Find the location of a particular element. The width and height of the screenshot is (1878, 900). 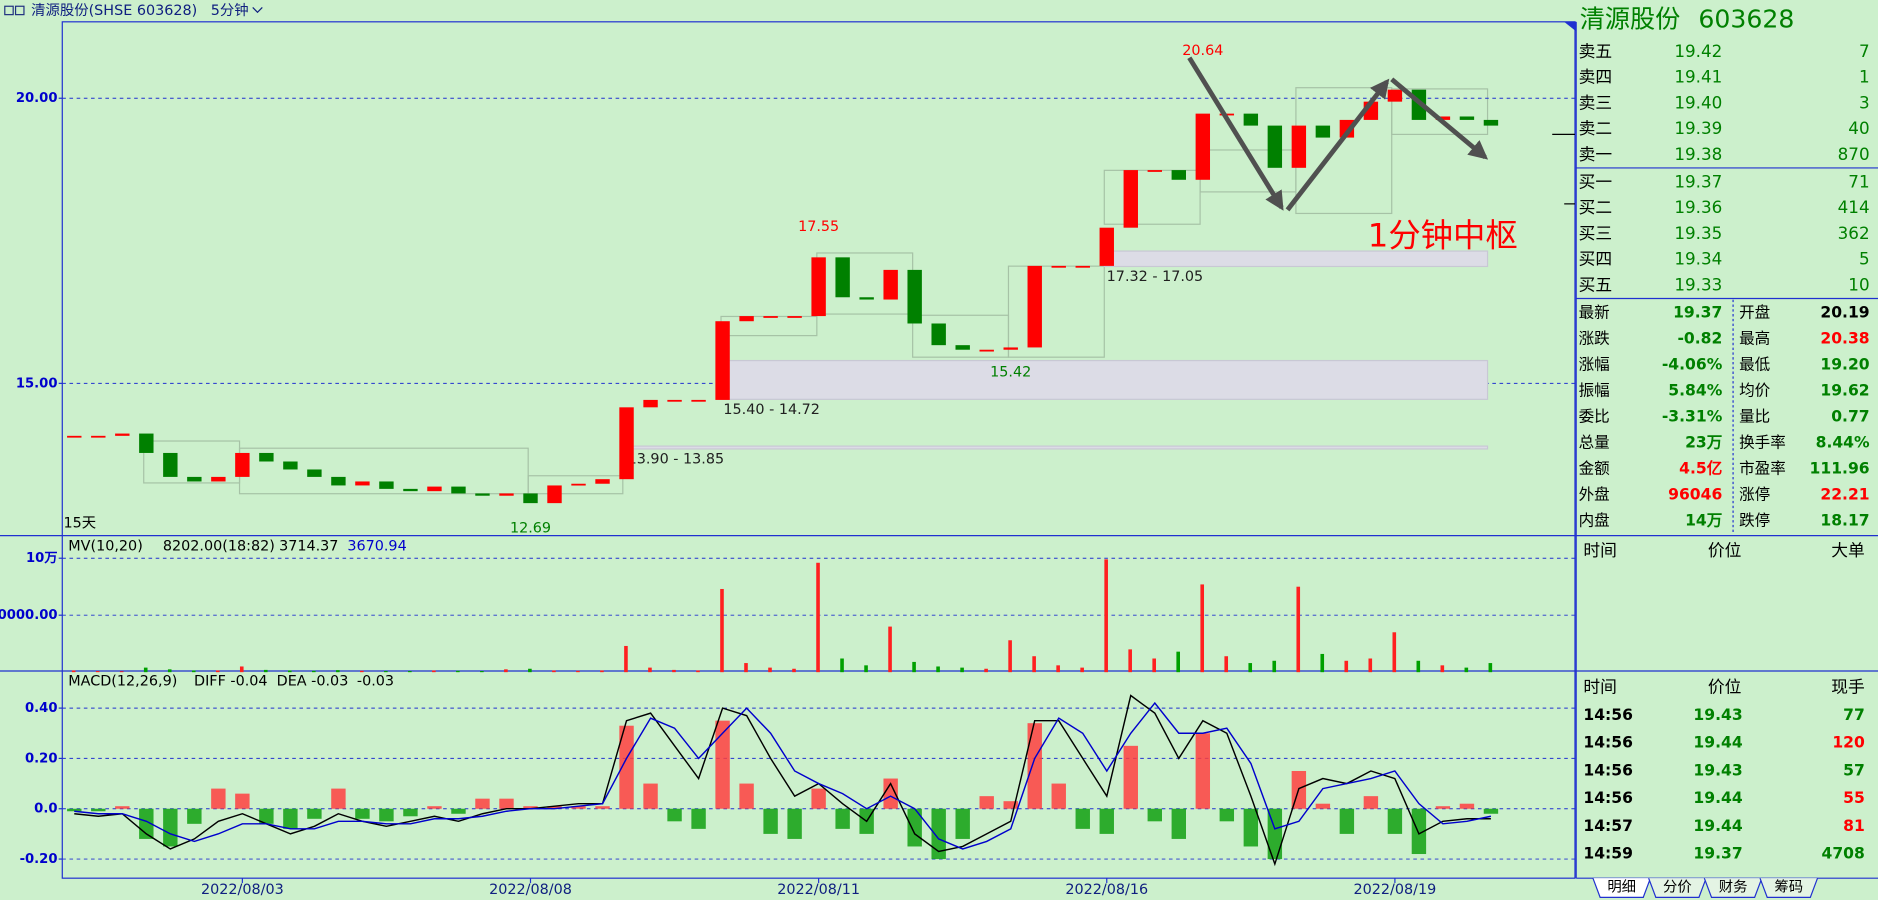

period-selector: 5分钟 is located at coordinates (230, 10).